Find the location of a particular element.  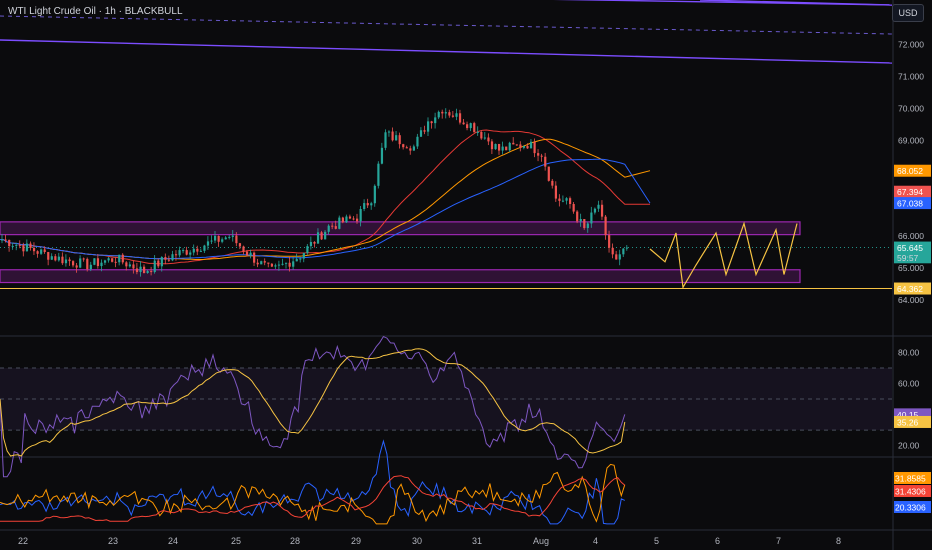

time-label: 4 is located at coordinates (595, 541).